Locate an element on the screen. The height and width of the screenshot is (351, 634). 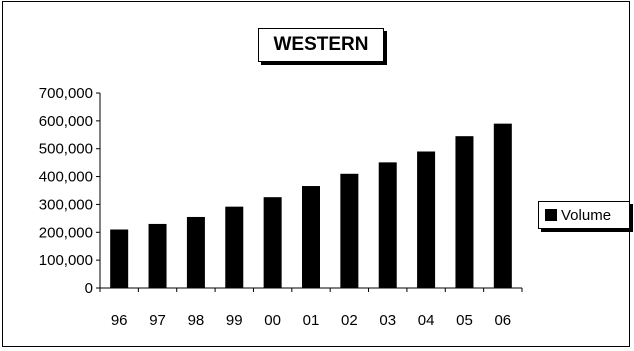
x-tick-label: 04 is located at coordinates (426, 320).